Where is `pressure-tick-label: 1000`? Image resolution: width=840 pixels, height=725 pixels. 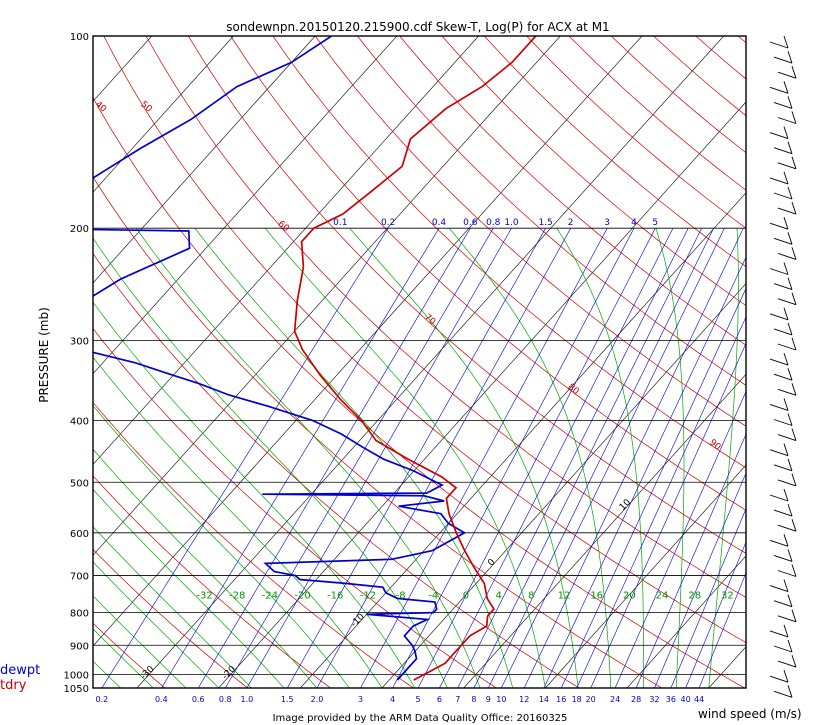 pressure-tick-label: 1000 is located at coordinates (76, 675).